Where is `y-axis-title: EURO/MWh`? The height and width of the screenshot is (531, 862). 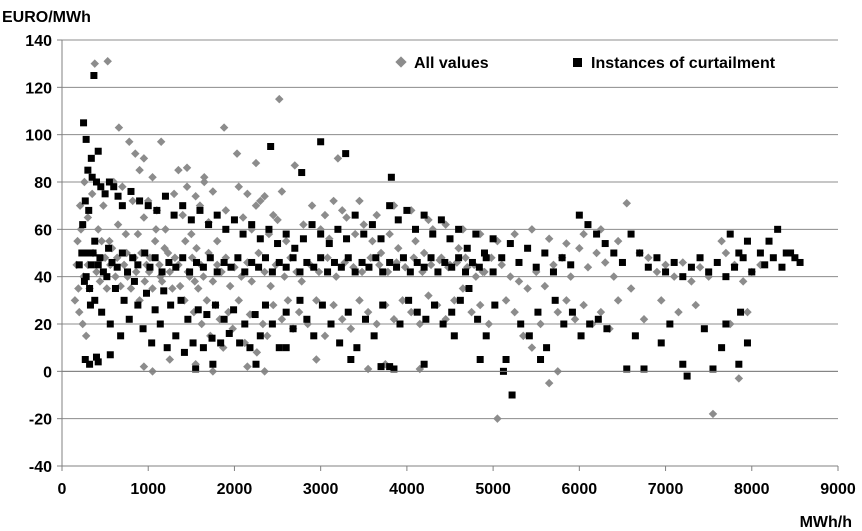 y-axis-title: EURO/MWh is located at coordinates (46, 17).